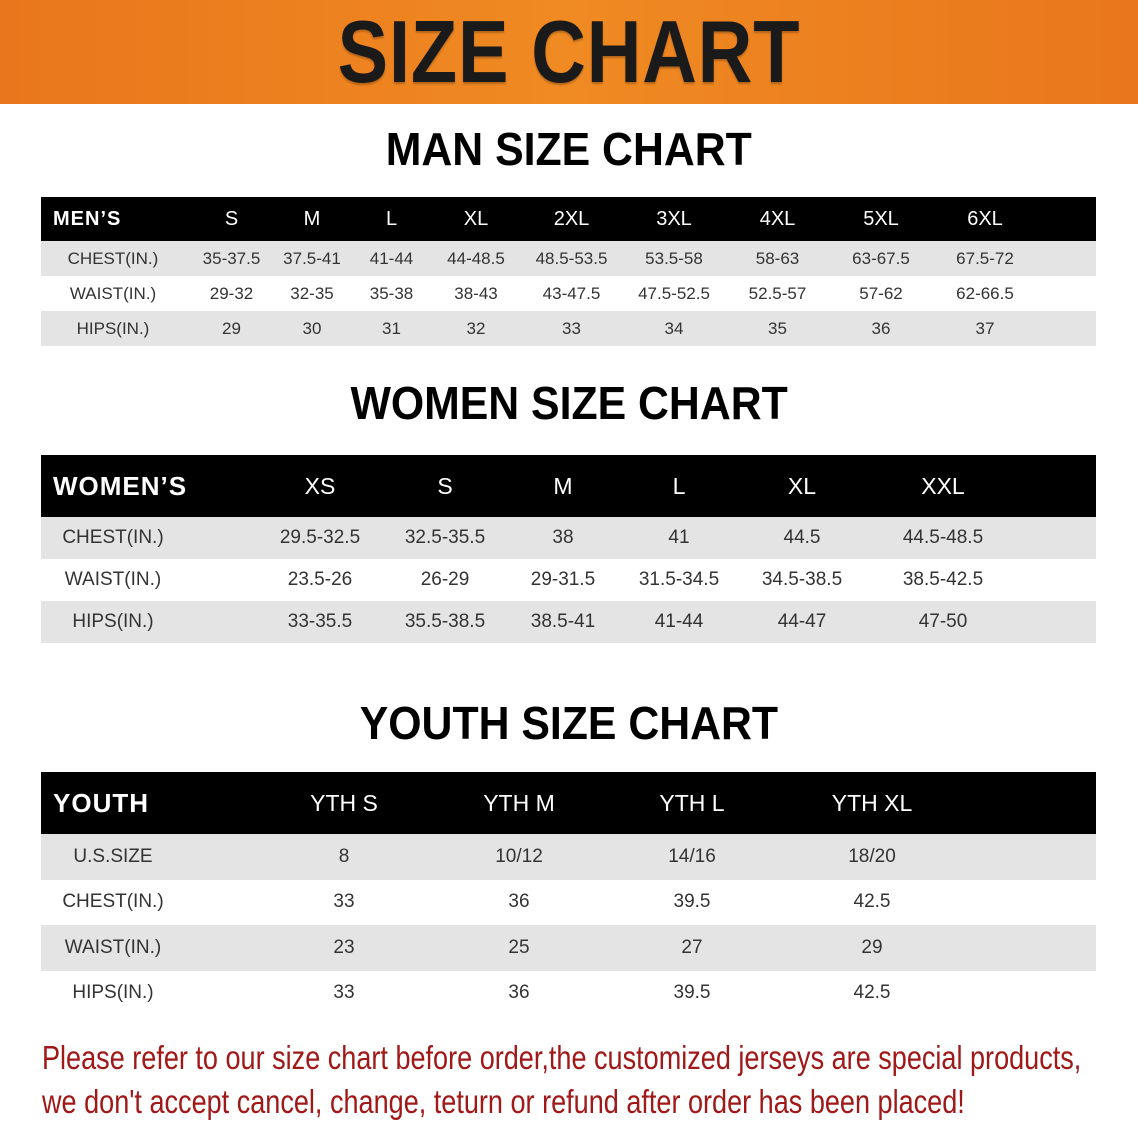  I want to click on table-cell: 62-66.5, so click(985, 293).